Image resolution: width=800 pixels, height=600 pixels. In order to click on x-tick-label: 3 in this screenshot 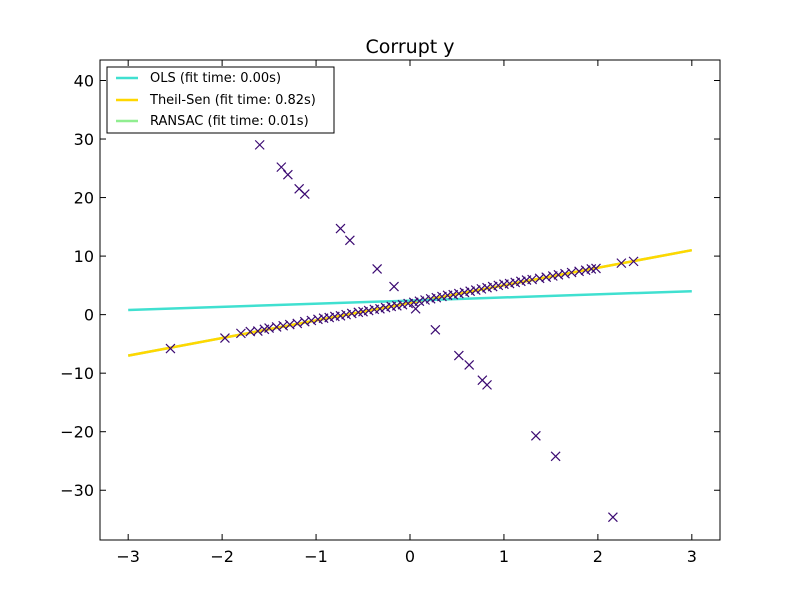, I will do `click(692, 556)`.